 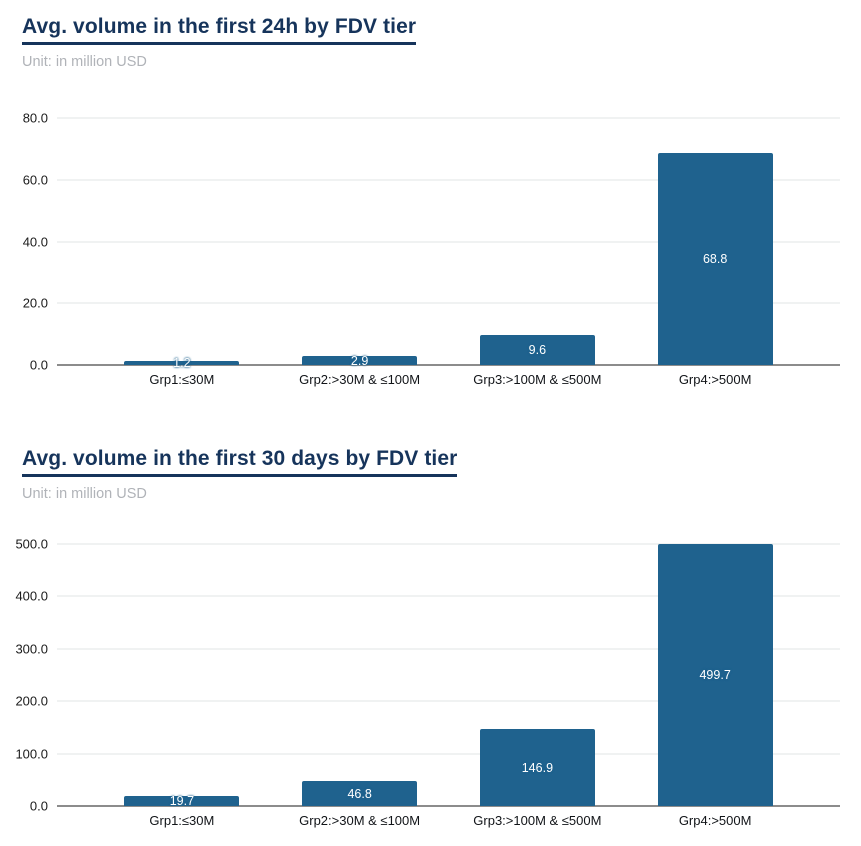 I want to click on bar-slot: 2.9, so click(x=360, y=243).